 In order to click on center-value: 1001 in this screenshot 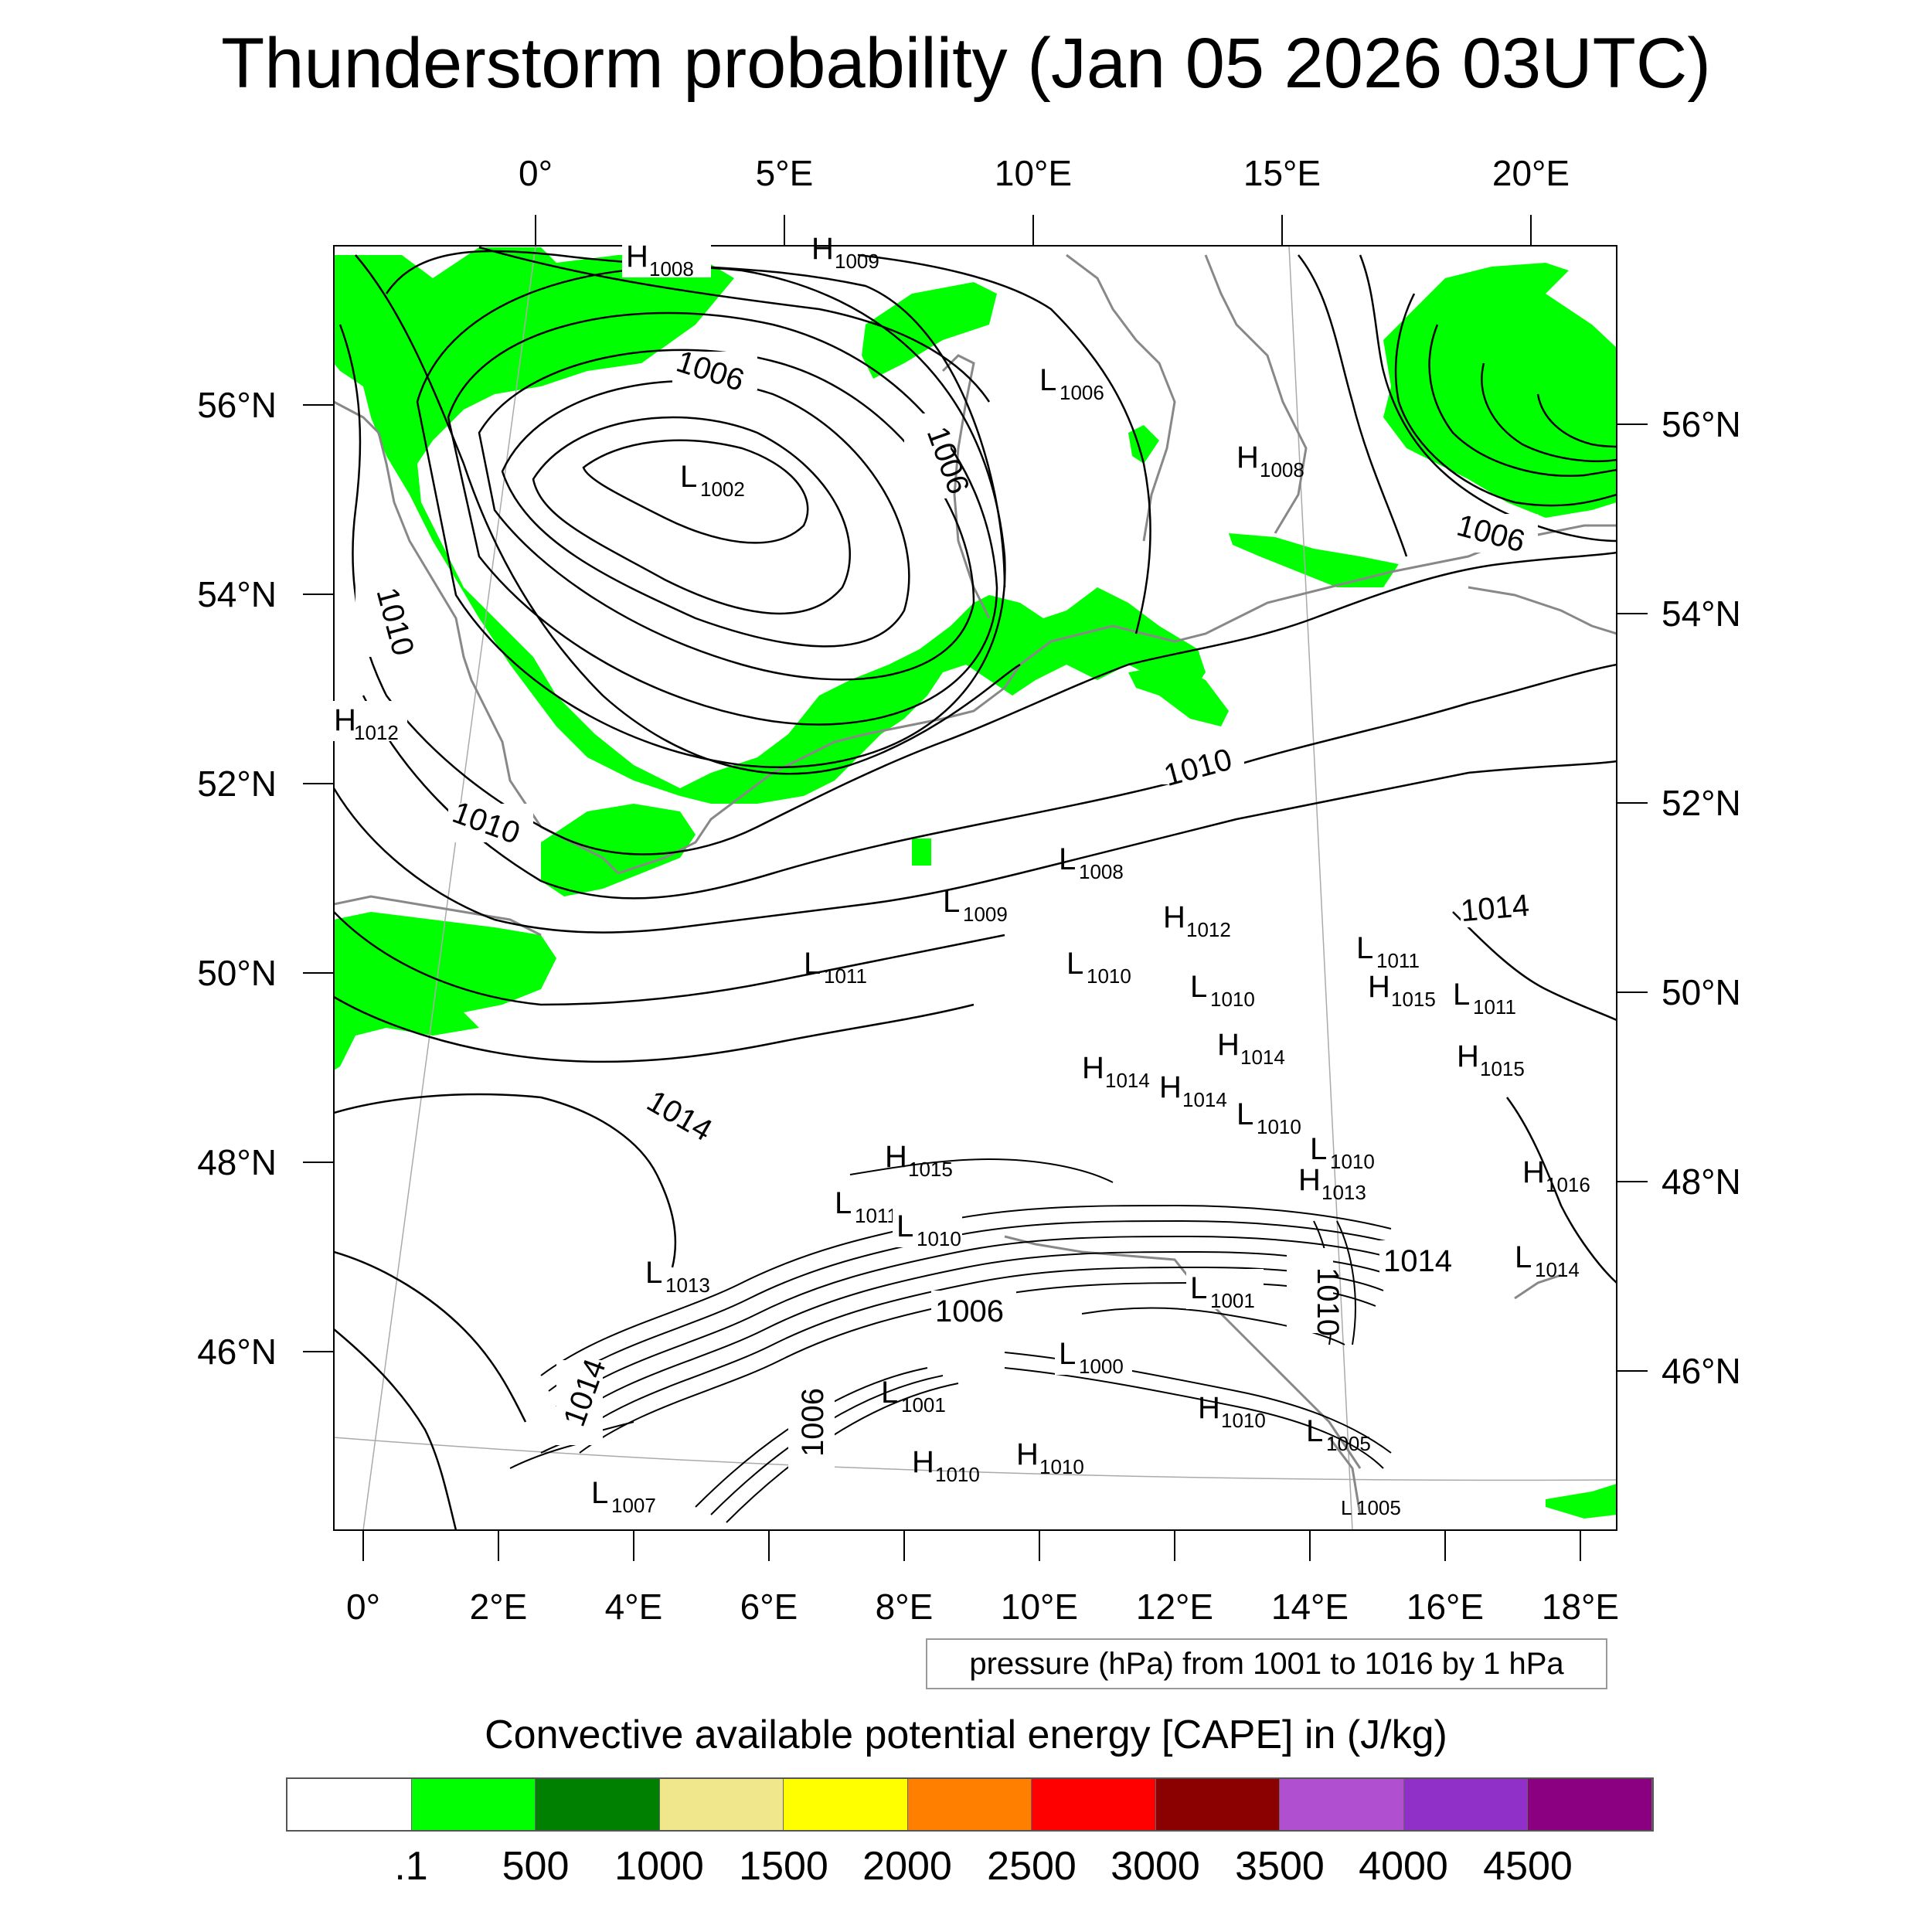, I will do `click(1233, 1300)`.